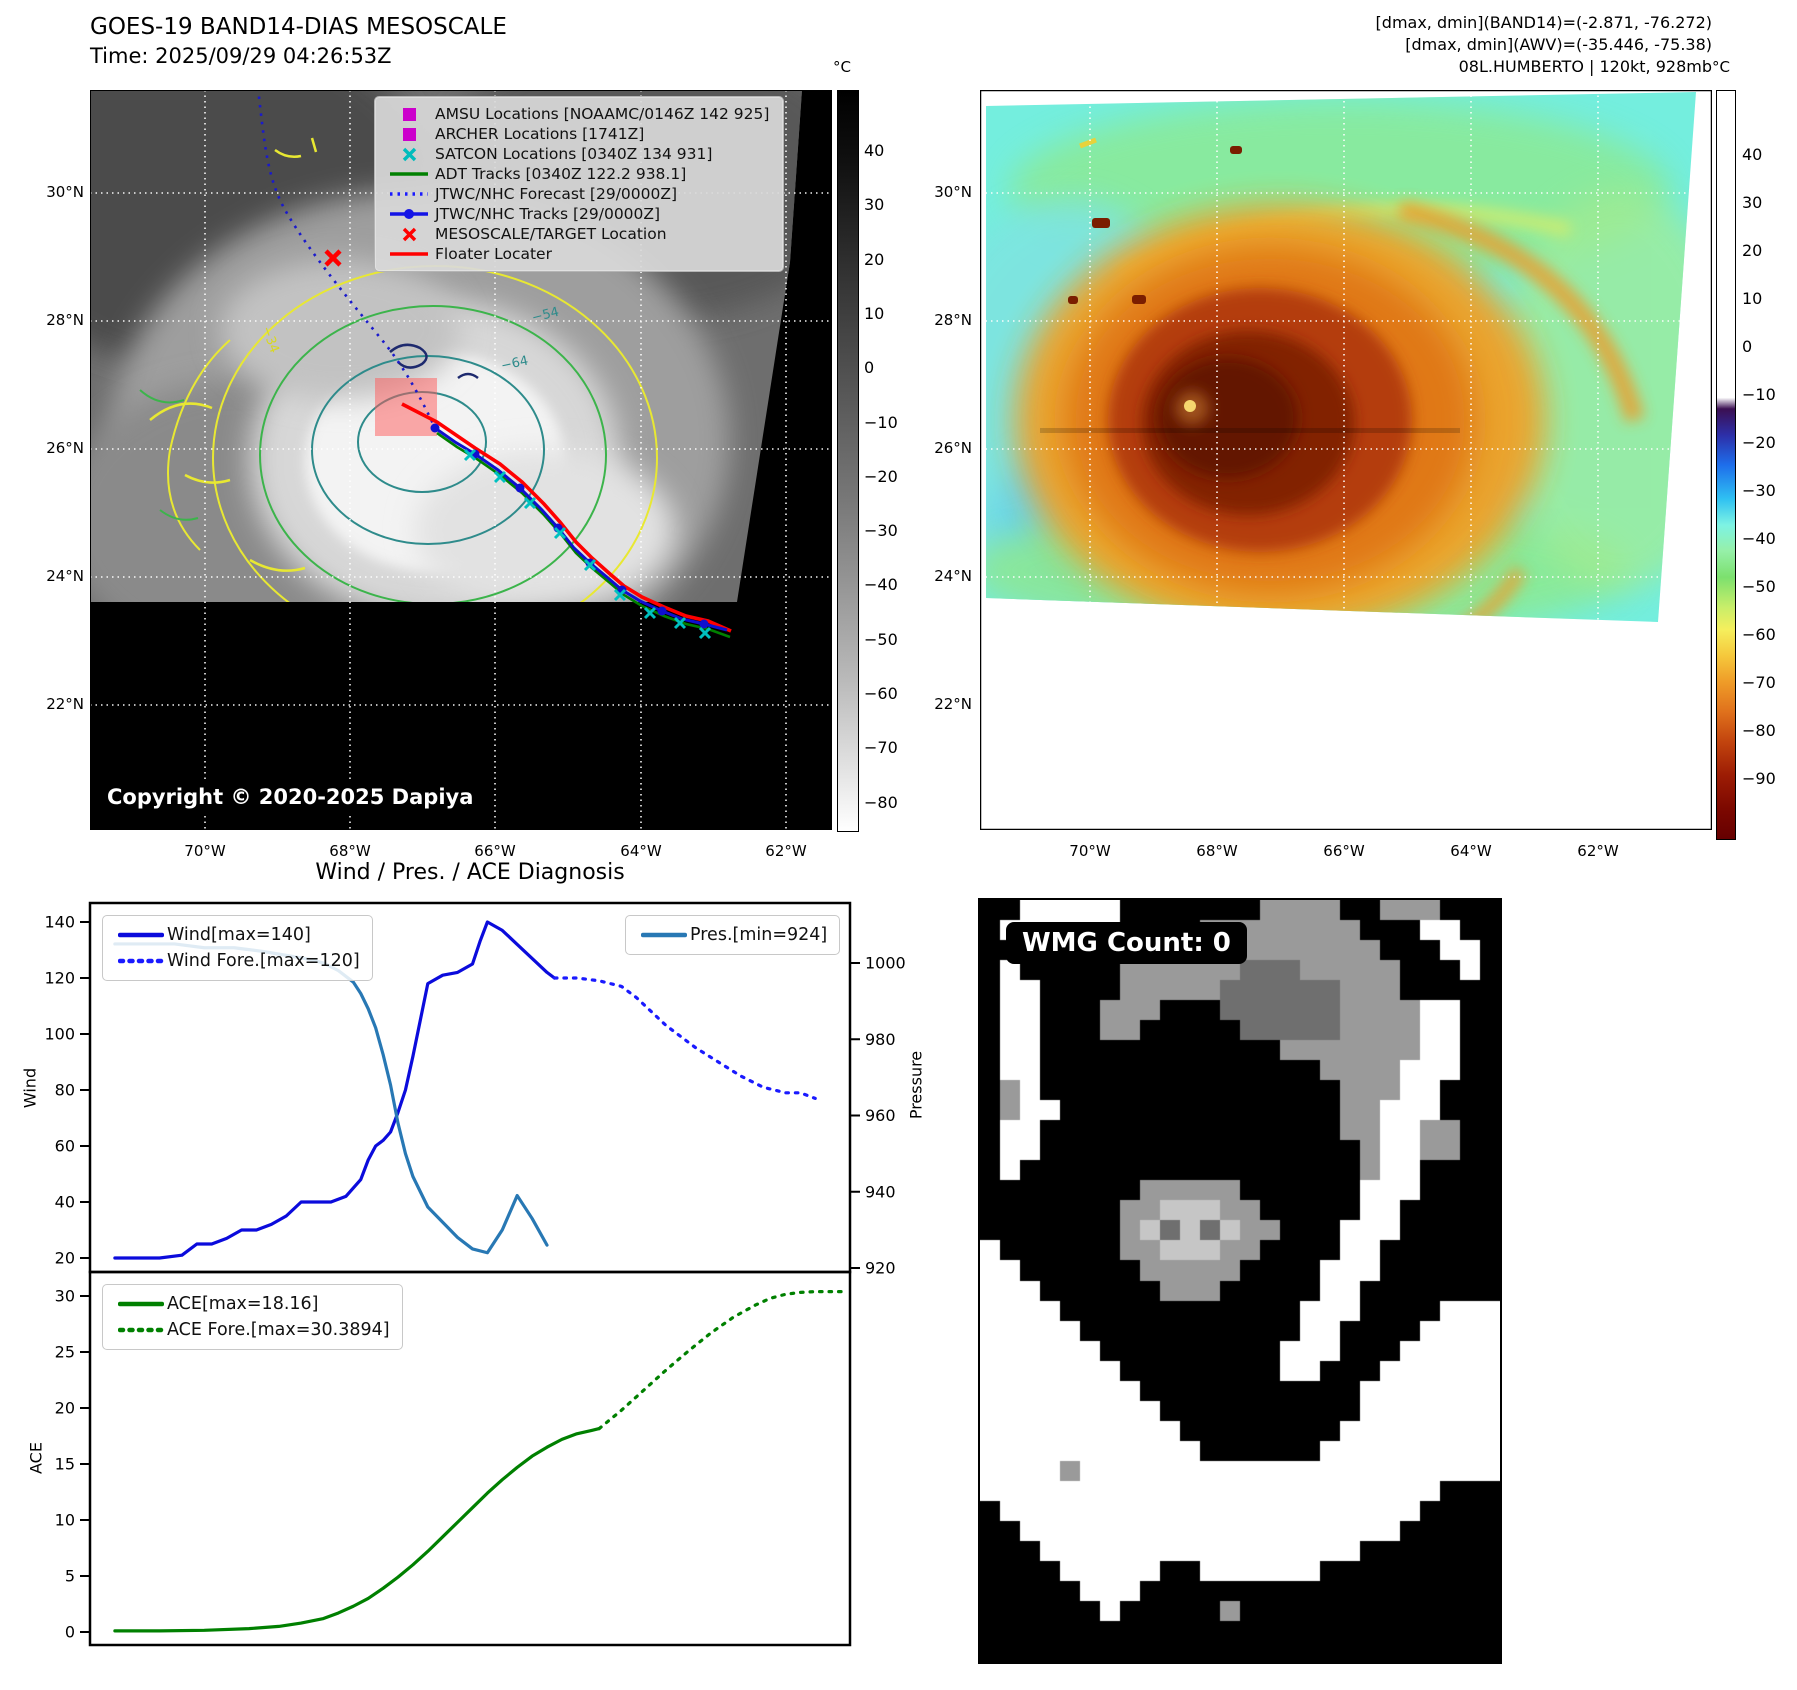 The image size is (1797, 1690). I want to click on panel-timestamp: Time: 2025/09/29 04:26:53Z, so click(241, 56).